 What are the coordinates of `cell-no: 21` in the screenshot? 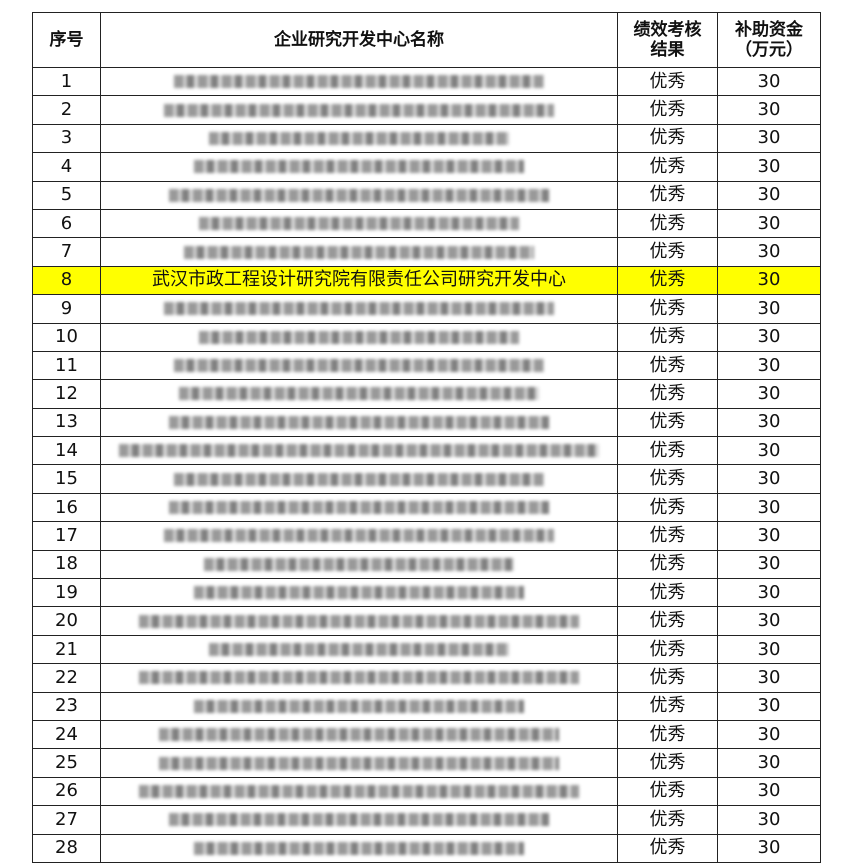 It's located at (66, 649).